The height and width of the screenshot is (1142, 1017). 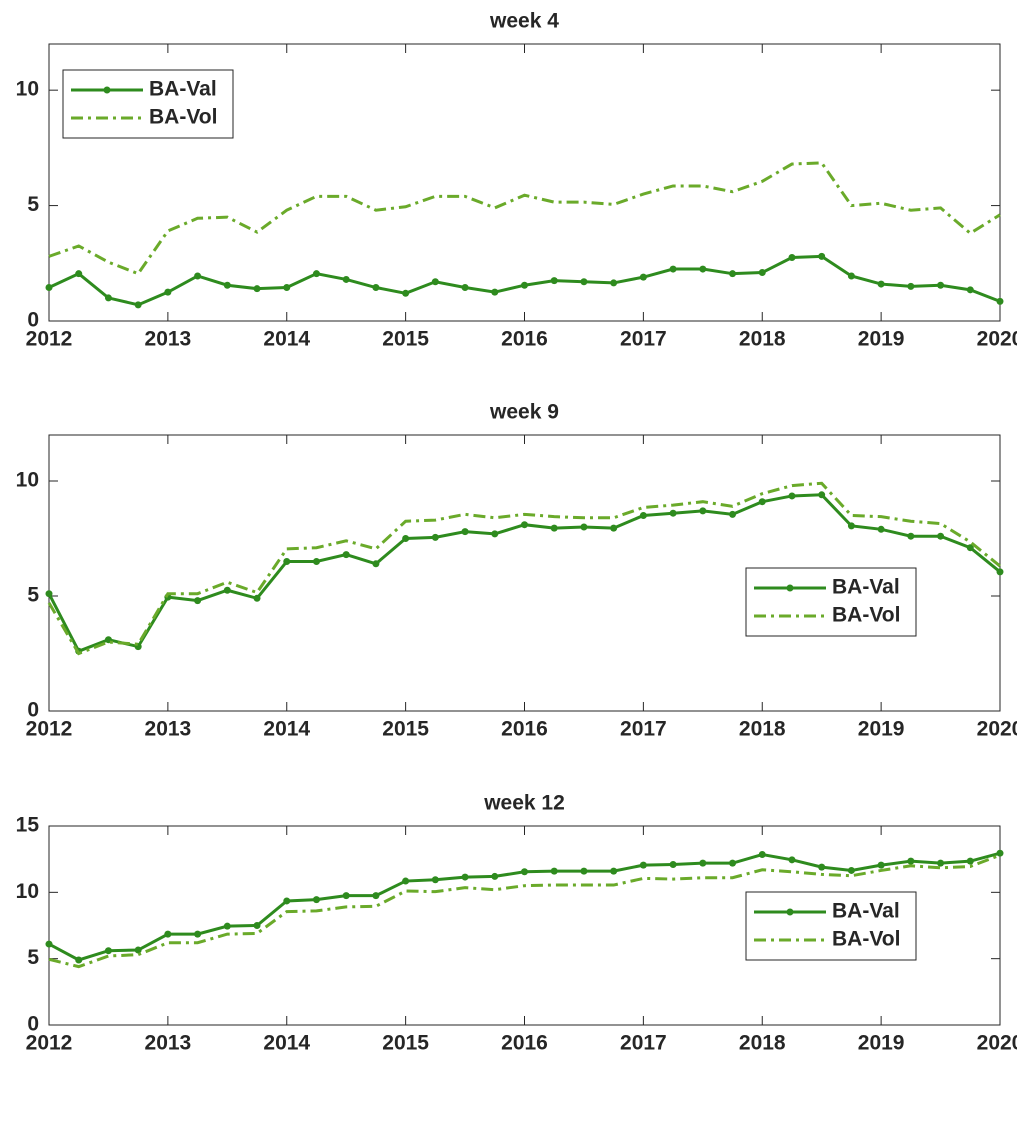 What do you see at coordinates (866, 939) in the screenshot?
I see `legend-label: BA-Vol` at bounding box center [866, 939].